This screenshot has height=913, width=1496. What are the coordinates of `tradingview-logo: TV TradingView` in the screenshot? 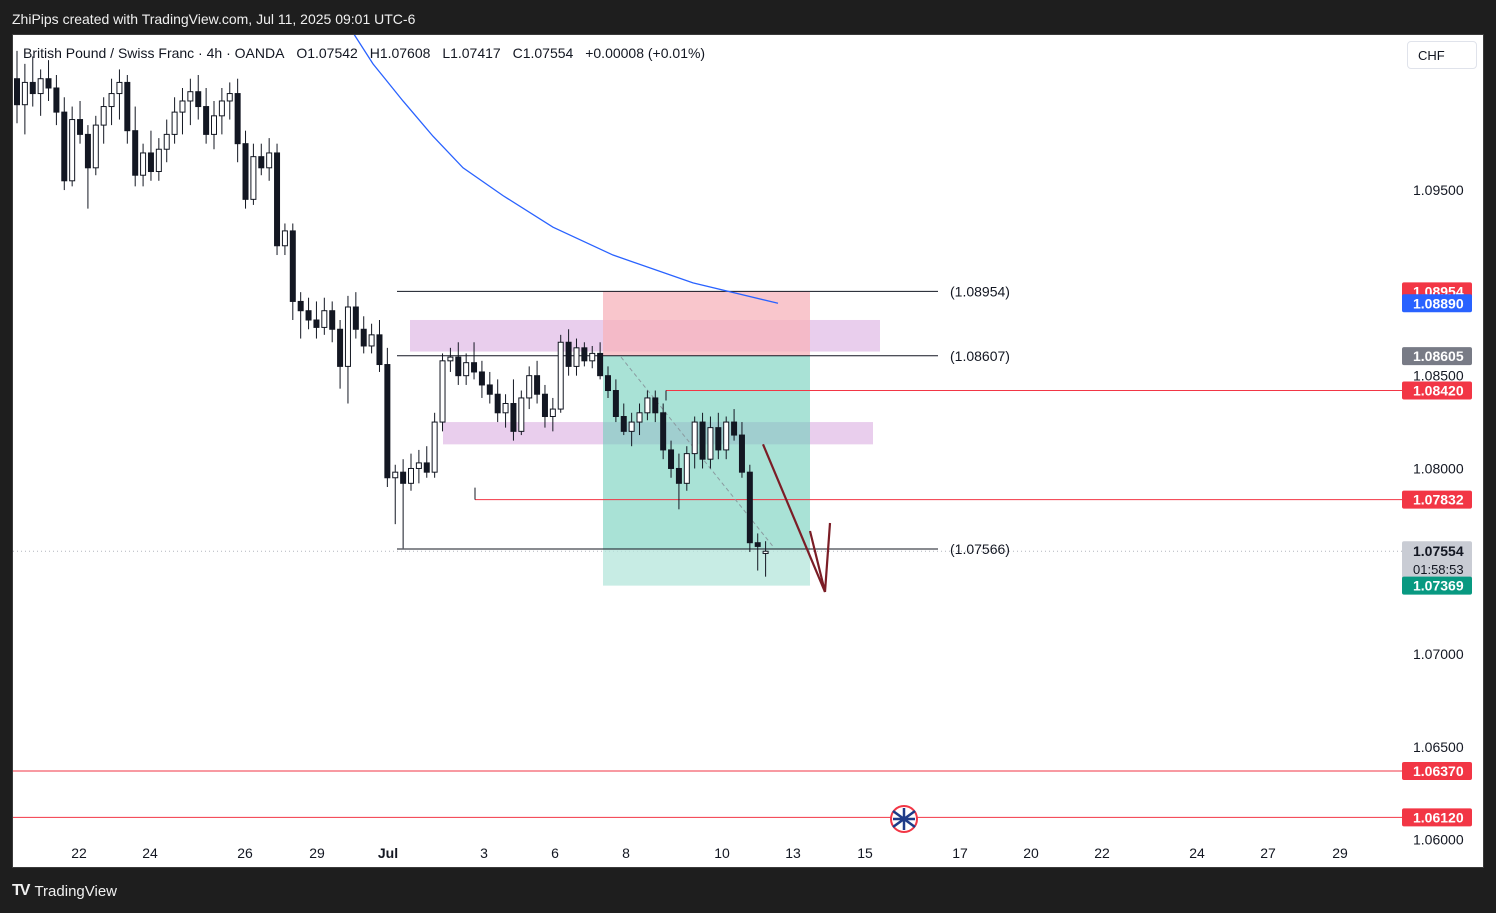 It's located at (64, 891).